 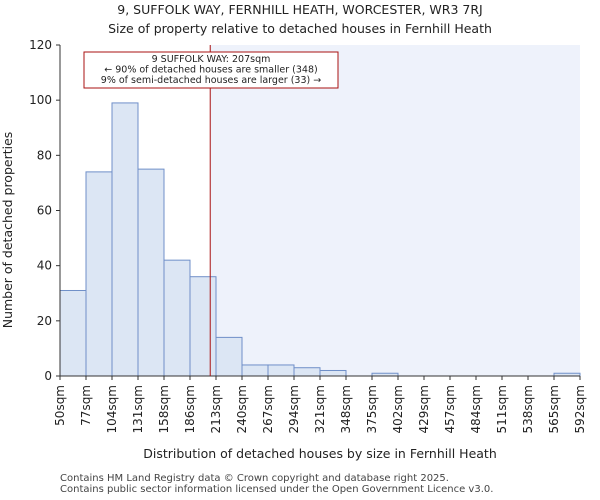 What do you see at coordinates (138, 409) in the screenshot?
I see `x-tick-label: 131sqm` at bounding box center [138, 409].